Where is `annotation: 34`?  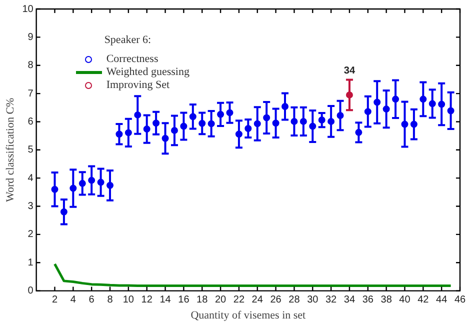
annotation: 34 is located at coordinates (350, 71).